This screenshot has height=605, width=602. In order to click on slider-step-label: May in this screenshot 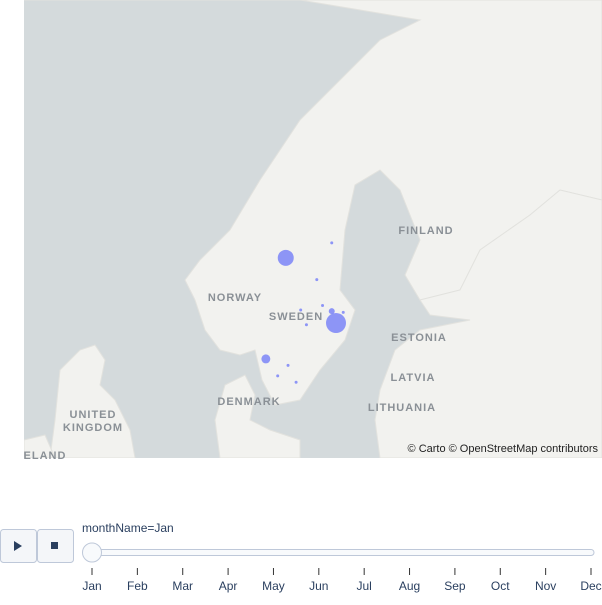, I will do `click(273, 586)`.